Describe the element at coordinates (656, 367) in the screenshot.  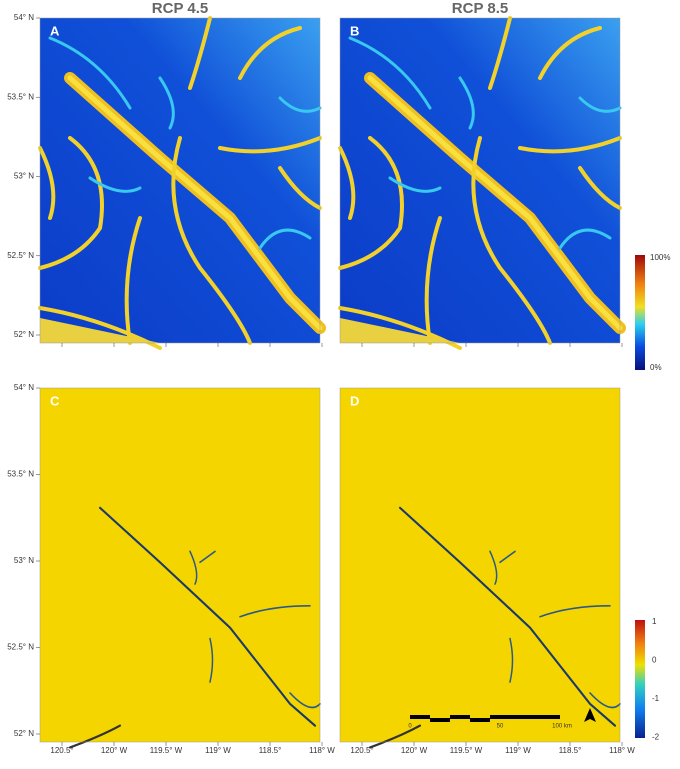
I see `colorbar-label: 0%` at that location.